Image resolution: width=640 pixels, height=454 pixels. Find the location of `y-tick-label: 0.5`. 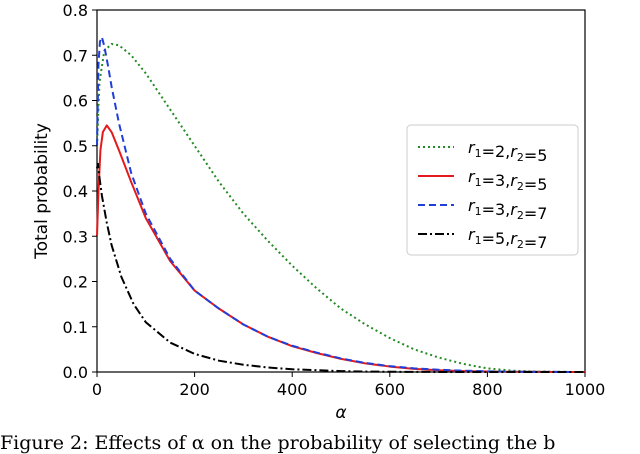

y-tick-label: 0.5 is located at coordinates (75, 146).